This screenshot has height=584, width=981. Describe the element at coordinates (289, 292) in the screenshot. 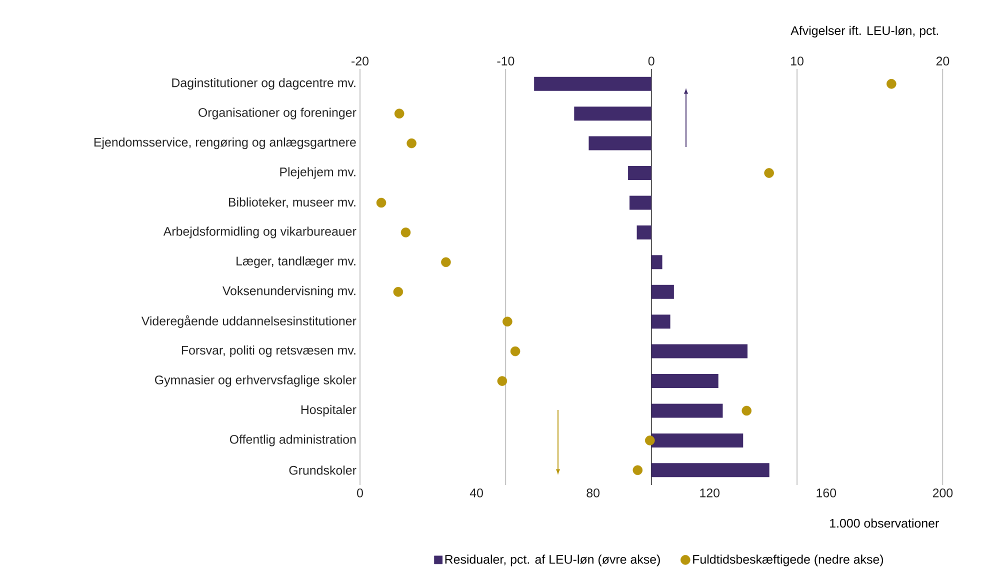

I see `y-tick-label: Voksenundervisning mv.` at that location.